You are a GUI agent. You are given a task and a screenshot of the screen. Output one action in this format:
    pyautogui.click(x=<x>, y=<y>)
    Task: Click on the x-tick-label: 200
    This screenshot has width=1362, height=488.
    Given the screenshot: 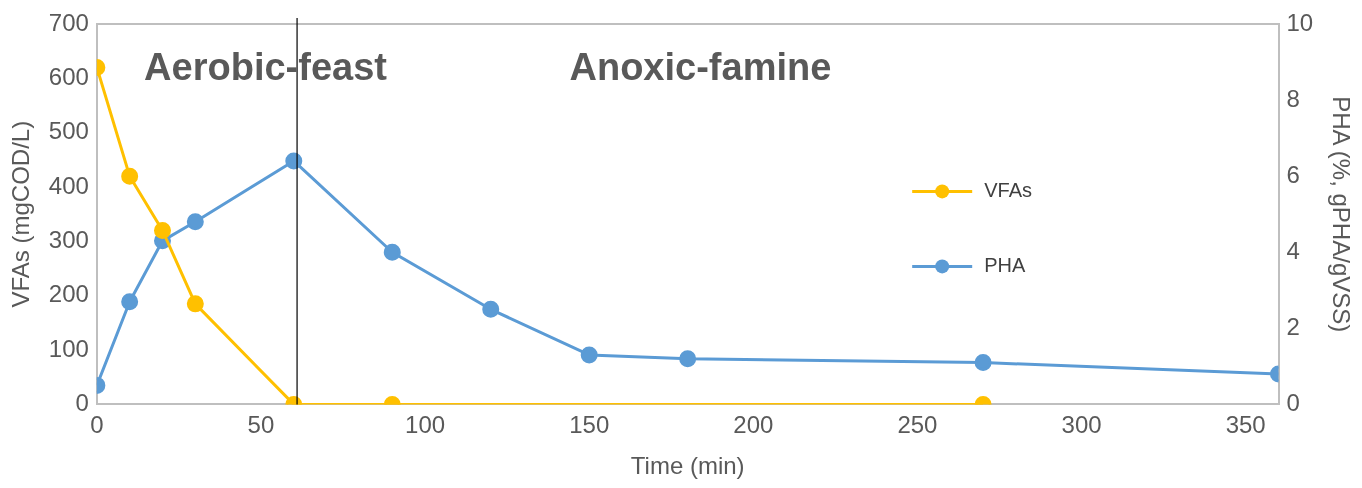 What is the action you would take?
    pyautogui.click(x=753, y=425)
    